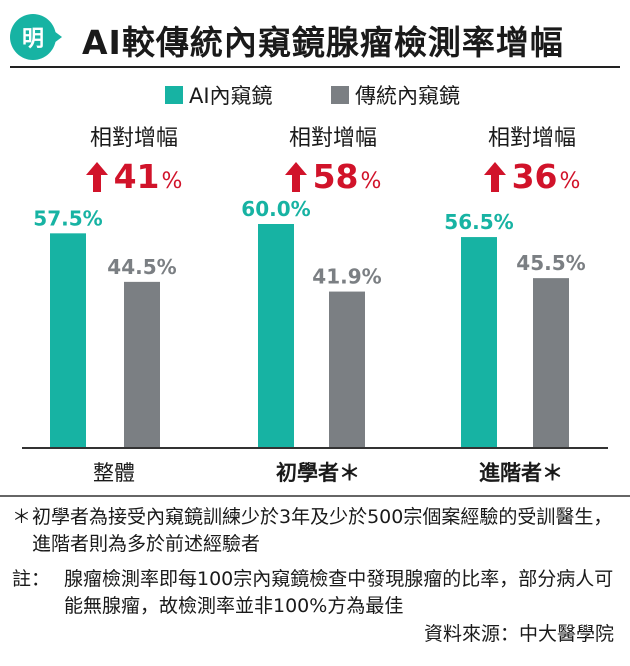 Image resolution: width=630 pixels, height=666 pixels. I want to click on x-tick-label: 初學者＊, so click(318, 473).